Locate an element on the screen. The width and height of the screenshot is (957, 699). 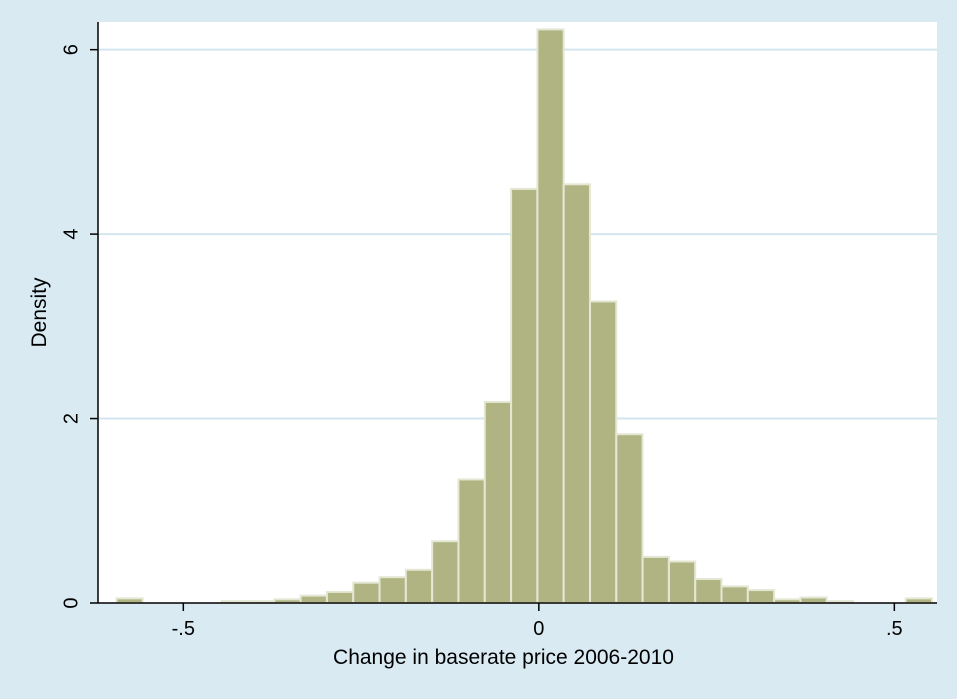
x-tick-label: 0 is located at coordinates (538, 629).